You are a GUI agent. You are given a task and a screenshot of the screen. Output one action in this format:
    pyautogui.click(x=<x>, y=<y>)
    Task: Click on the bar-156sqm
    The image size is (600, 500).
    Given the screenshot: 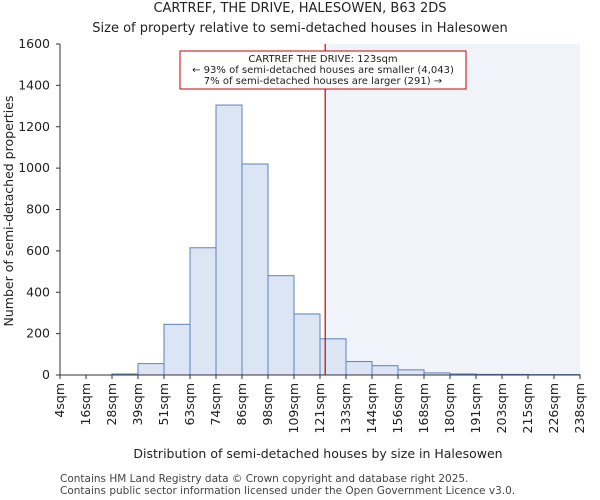 What is the action you would take?
    pyautogui.click(x=411, y=372)
    